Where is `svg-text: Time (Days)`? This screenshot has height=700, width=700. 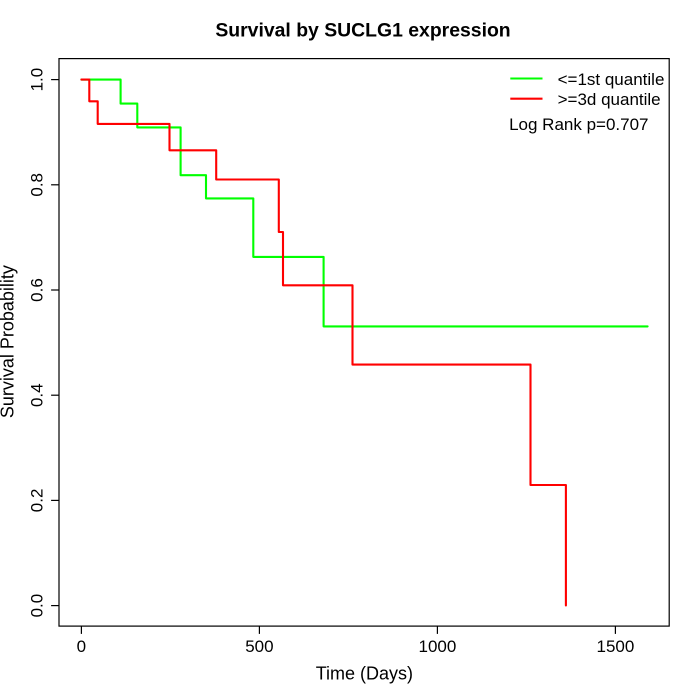
svg-text: Time (Days) is located at coordinates (364, 674).